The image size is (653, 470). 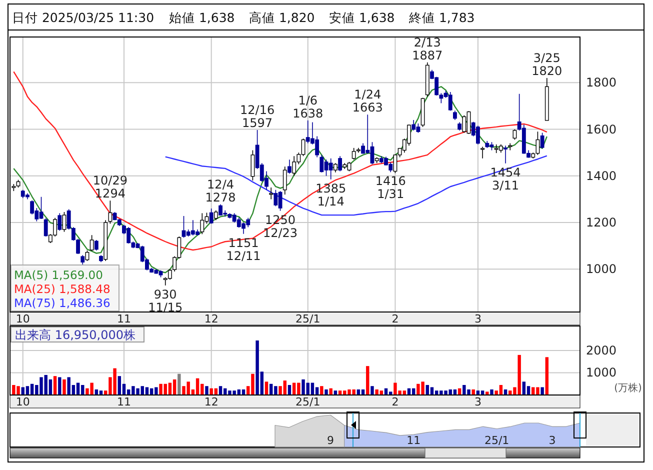 What do you see at coordinates (75, 335) in the screenshot?
I see `chart-title: 出来高 16,950,000株` at bounding box center [75, 335].